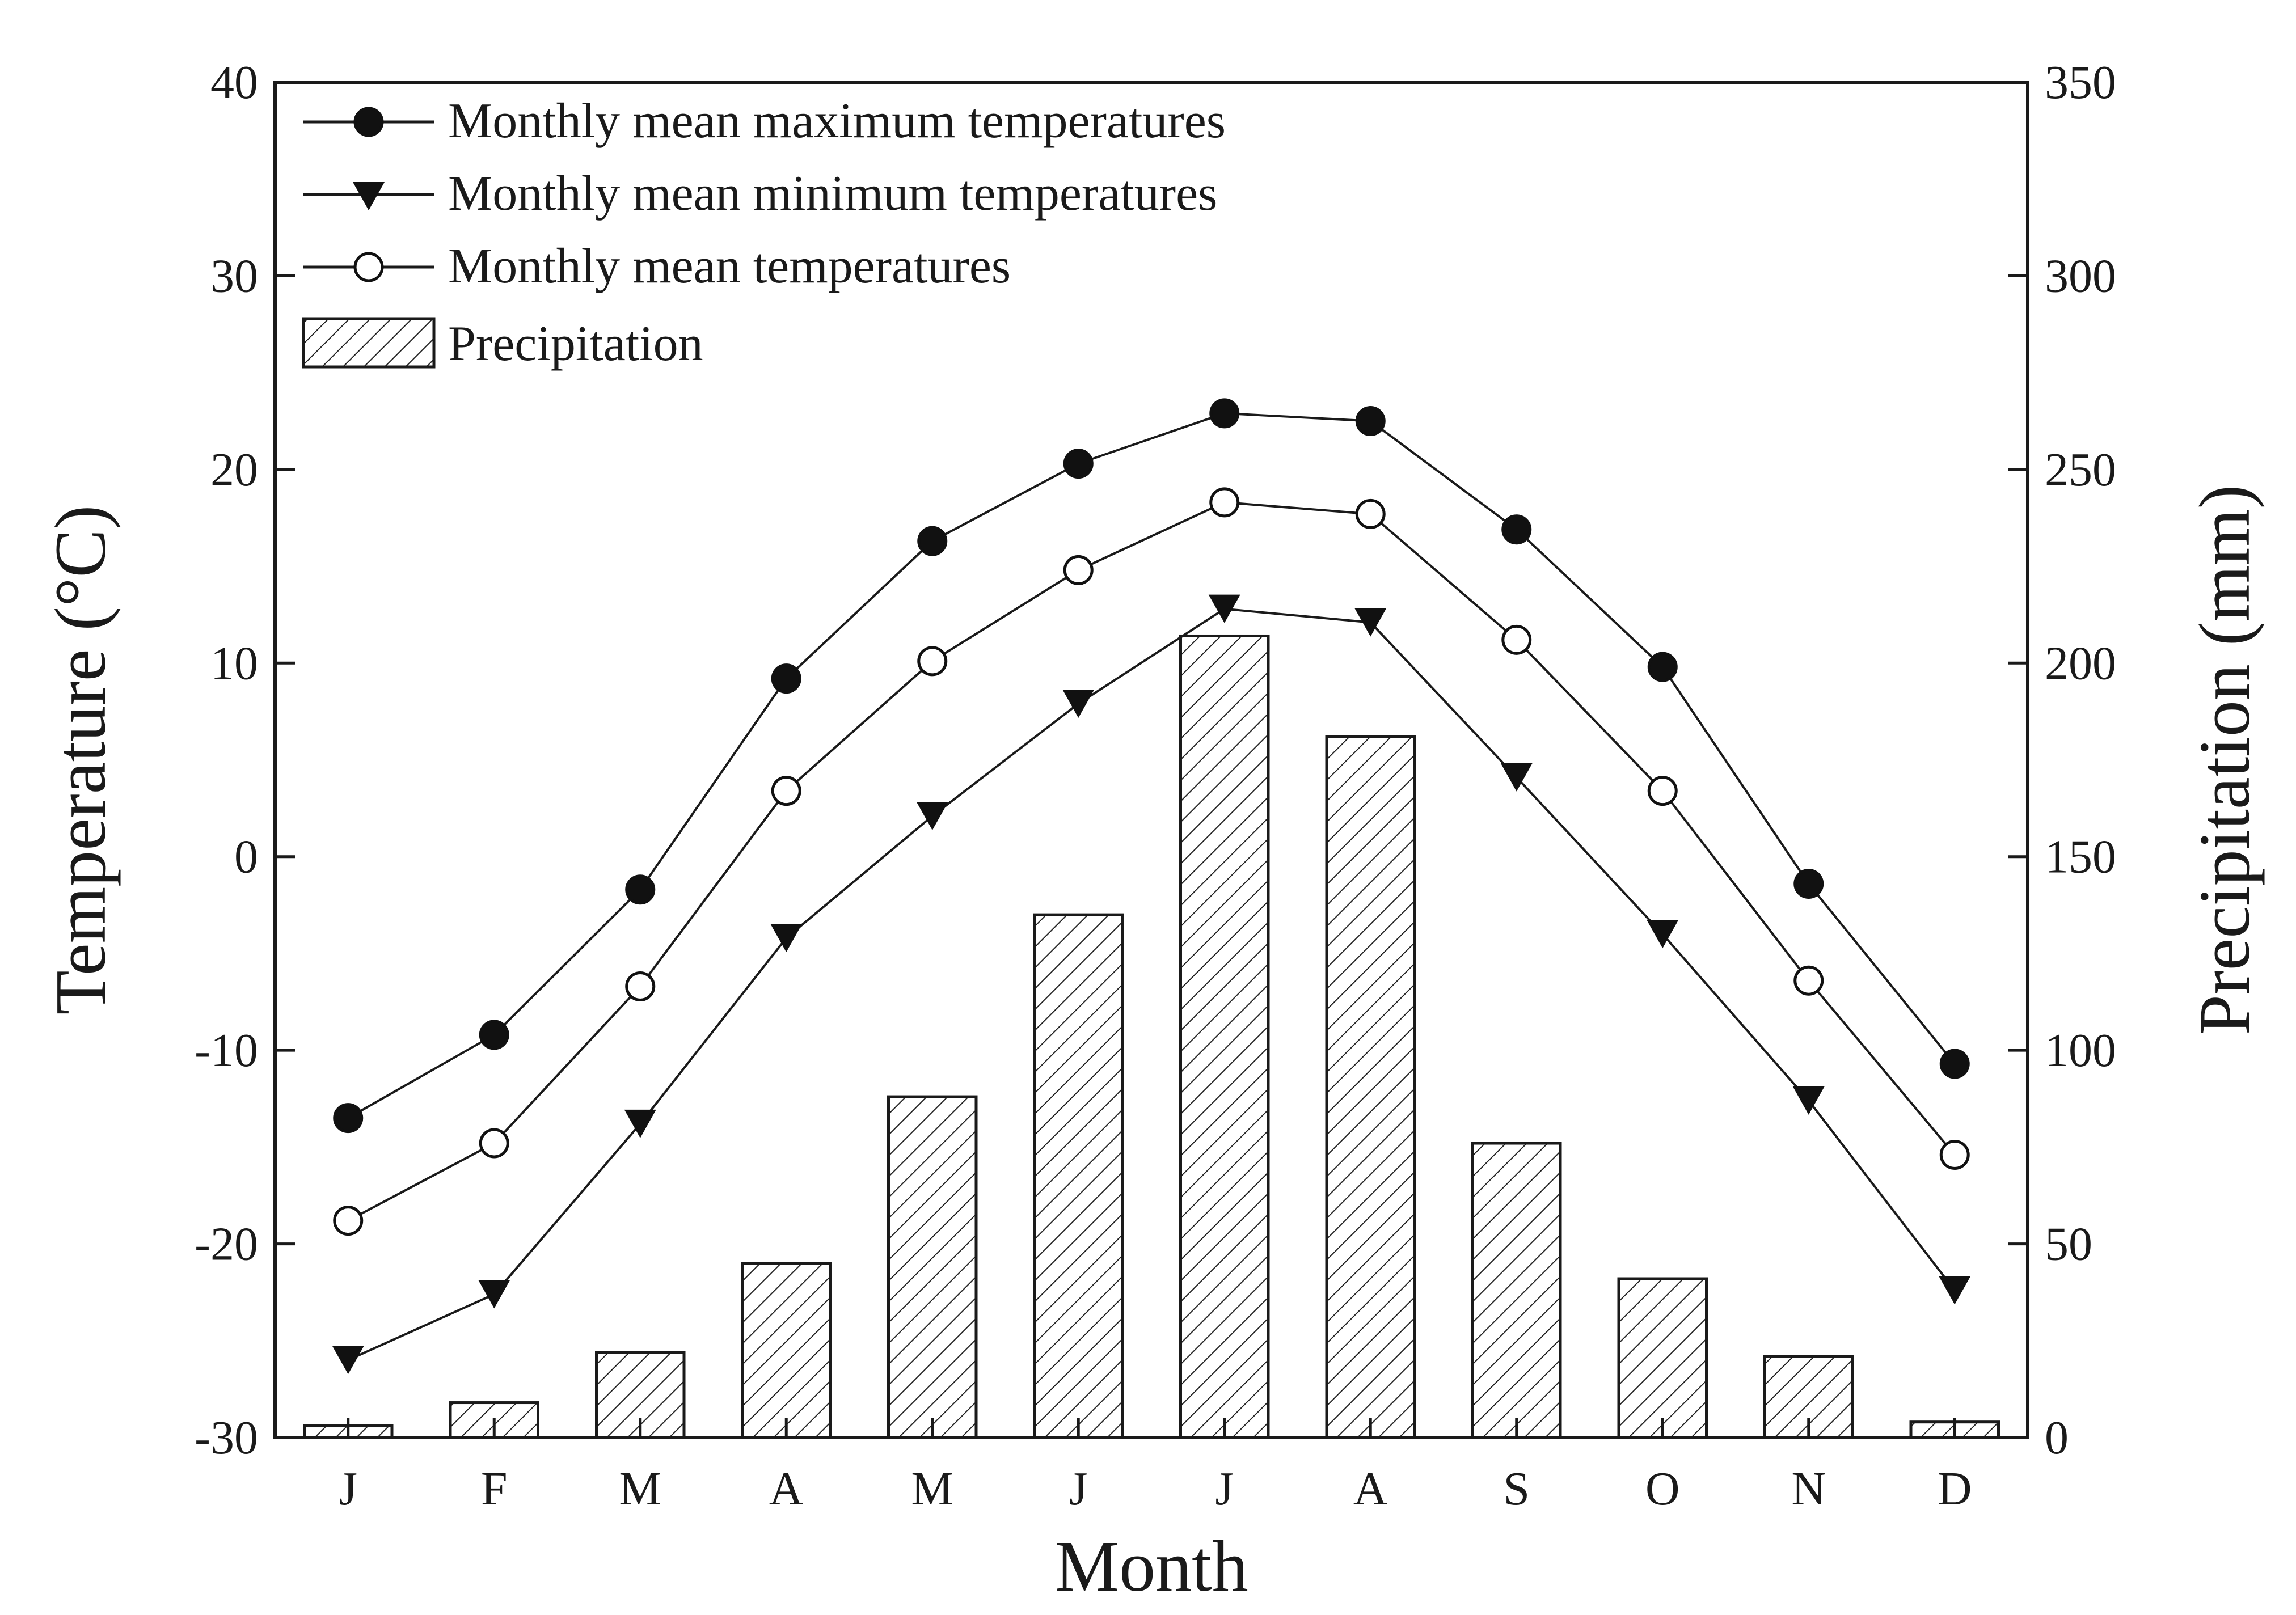  What do you see at coordinates (368, 267) in the screenshot?
I see `legend-marker-mean` at bounding box center [368, 267].